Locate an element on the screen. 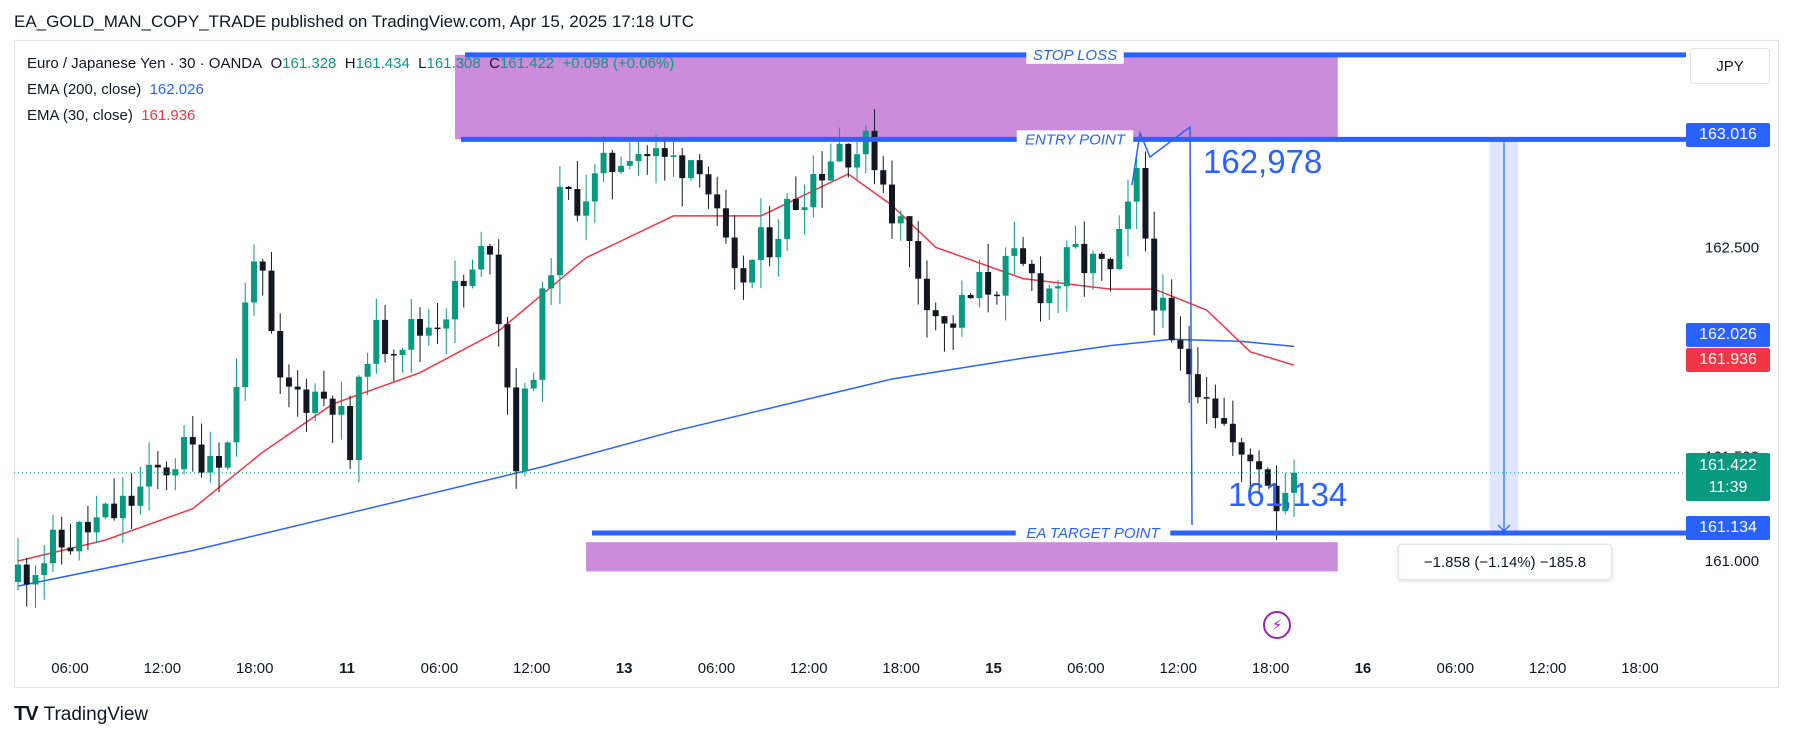 The image size is (1793, 741). legend-open: 161.328 is located at coordinates (309, 63).